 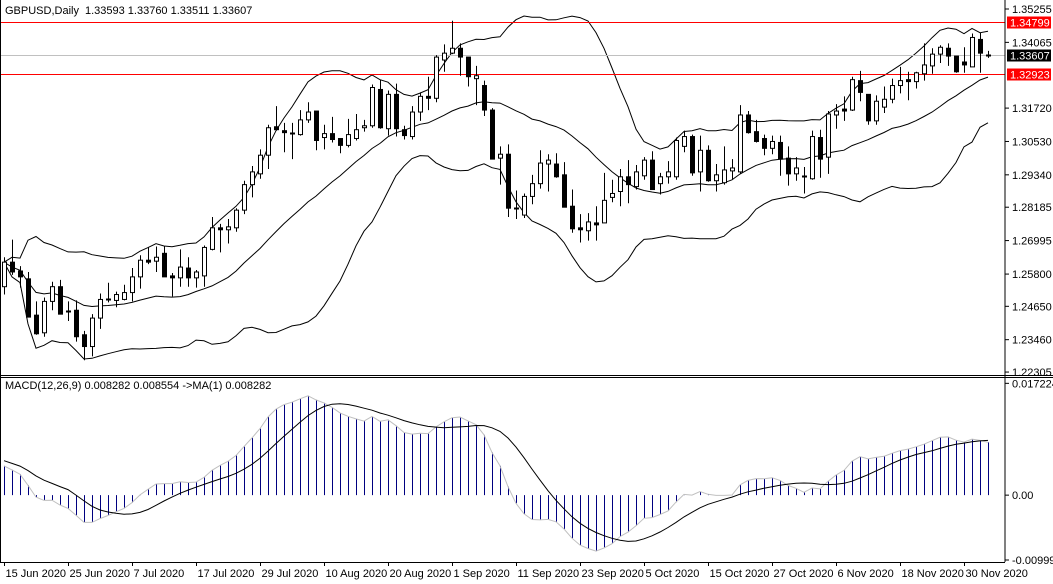 What do you see at coordinates (1032, 208) in the screenshot?
I see `price-tick-label: 1.28185` at bounding box center [1032, 208].